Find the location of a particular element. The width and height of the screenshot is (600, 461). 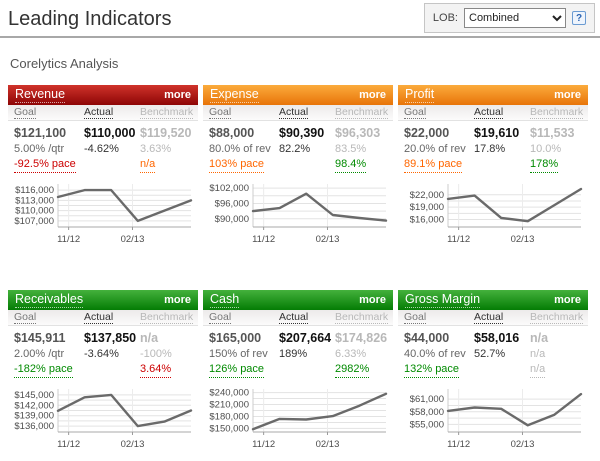

kpi-card-header: Gross Margin more is located at coordinates (493, 300).